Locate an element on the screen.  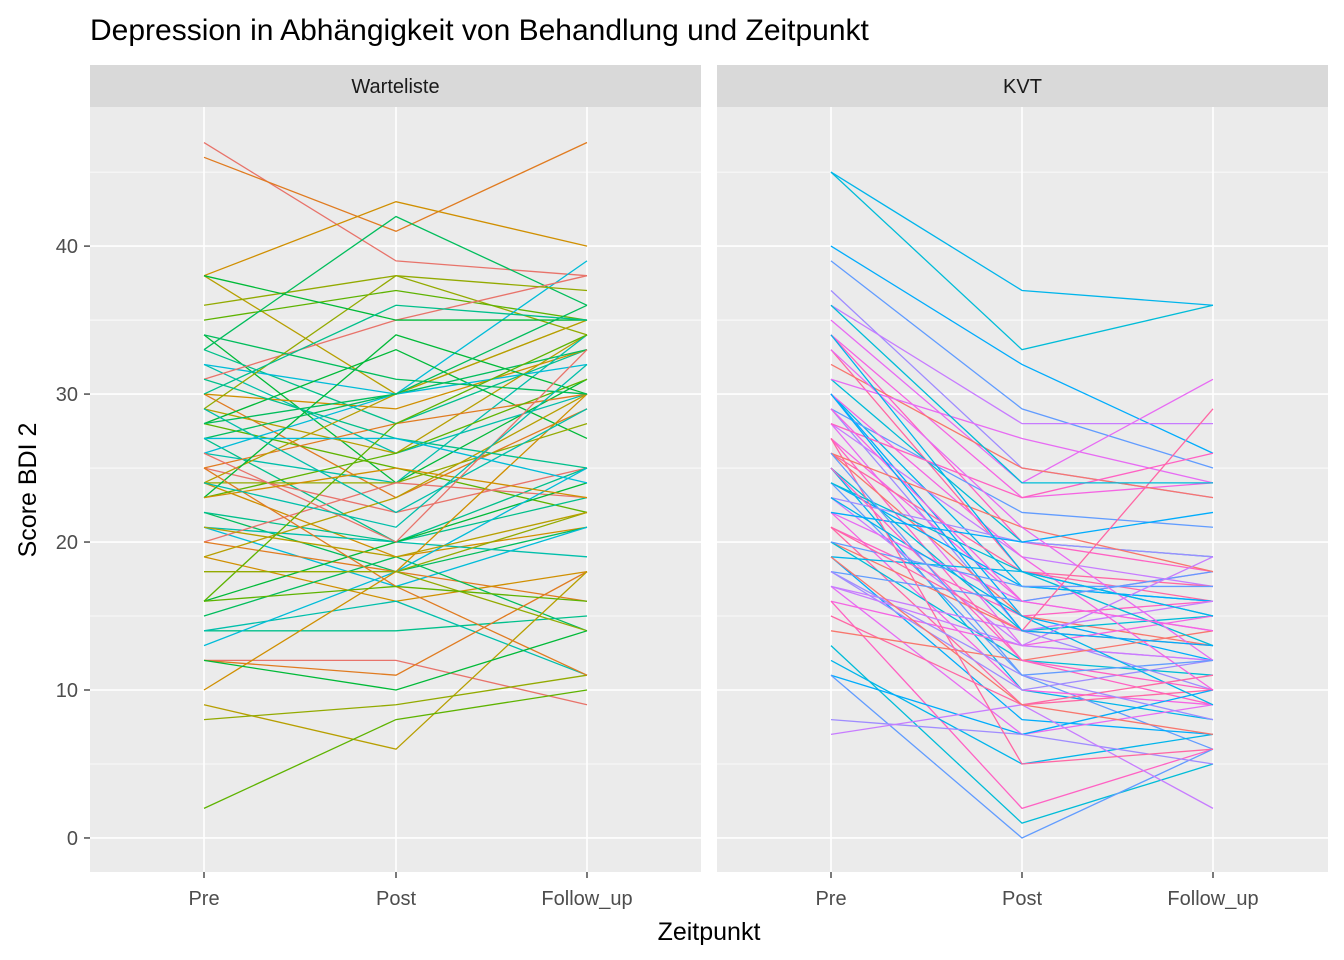
strip-warteliste is located at coordinates (395, 86).